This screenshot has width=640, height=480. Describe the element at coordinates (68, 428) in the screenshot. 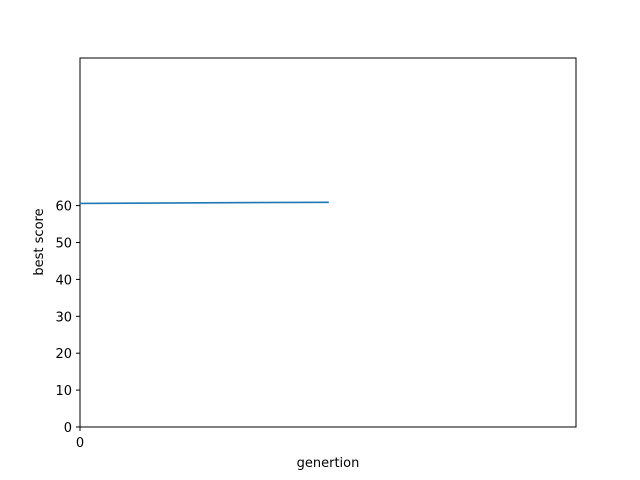

I see `y-tick-label: 0` at that location.